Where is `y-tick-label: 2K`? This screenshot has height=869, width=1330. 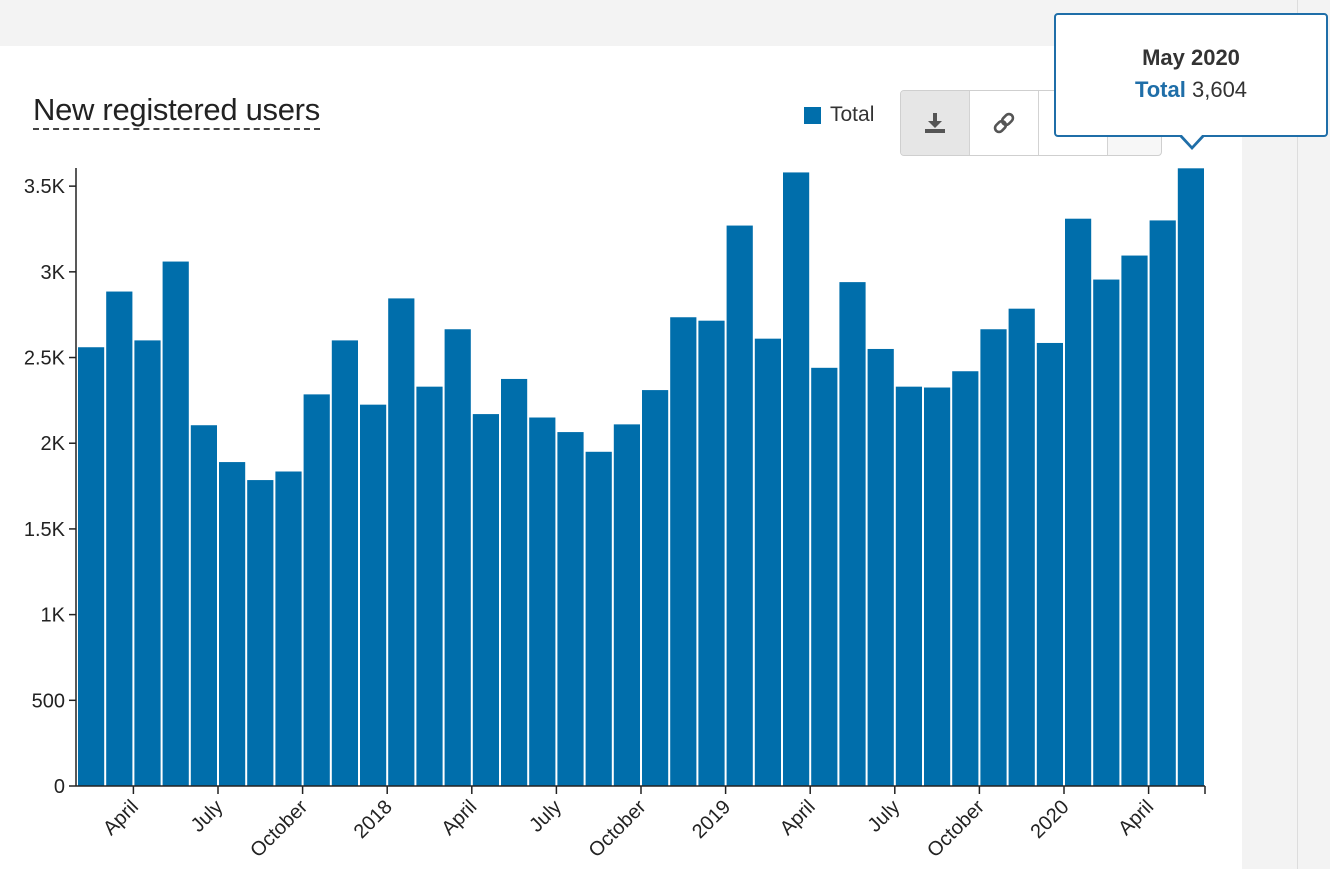
y-tick-label: 2K is located at coordinates (53, 444).